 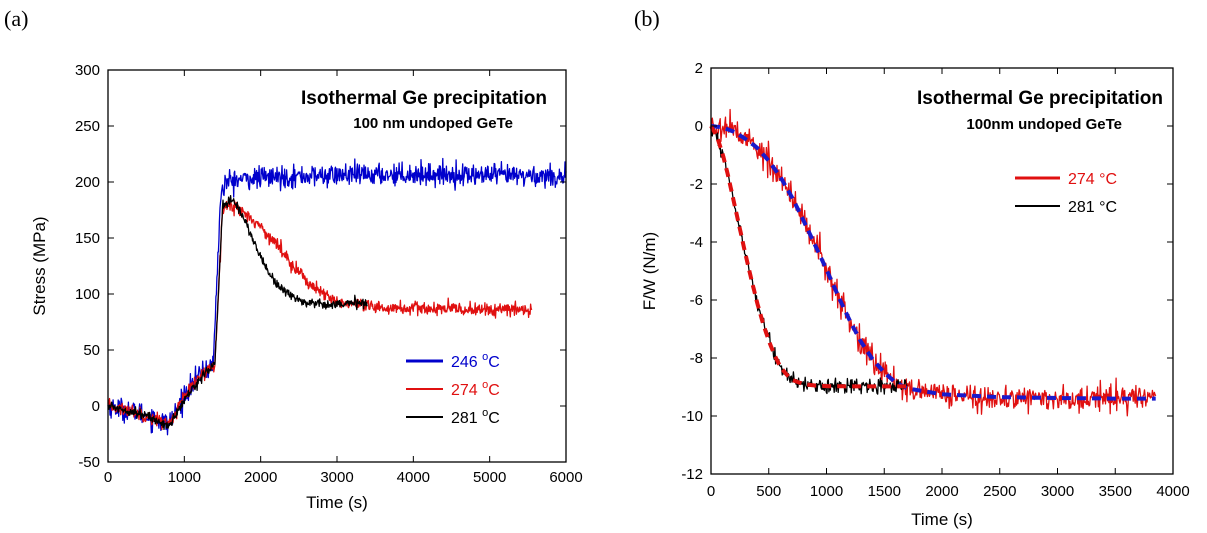 I want to click on panel-a-xtick-label: 0, so click(x=108, y=477).